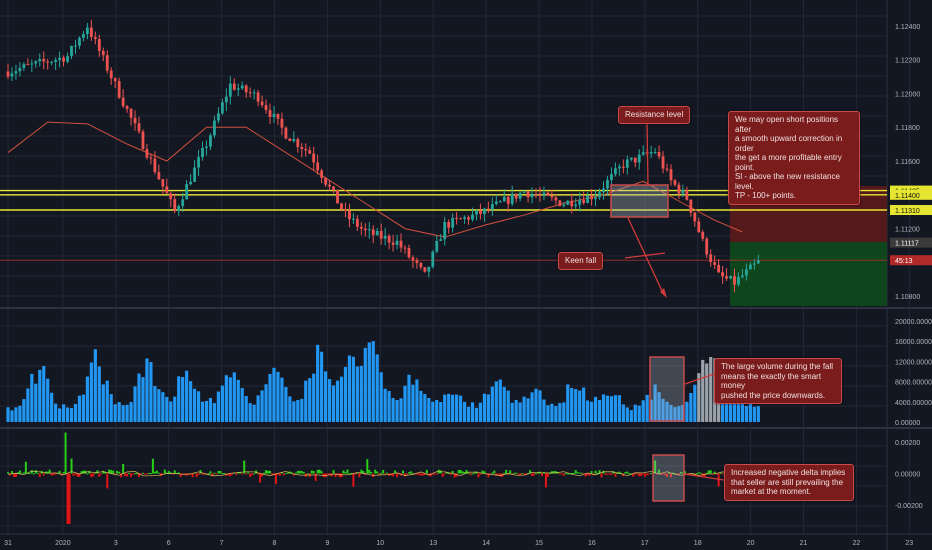 The height and width of the screenshot is (550, 932). I want to click on time-tick-label: 23, so click(909, 543).